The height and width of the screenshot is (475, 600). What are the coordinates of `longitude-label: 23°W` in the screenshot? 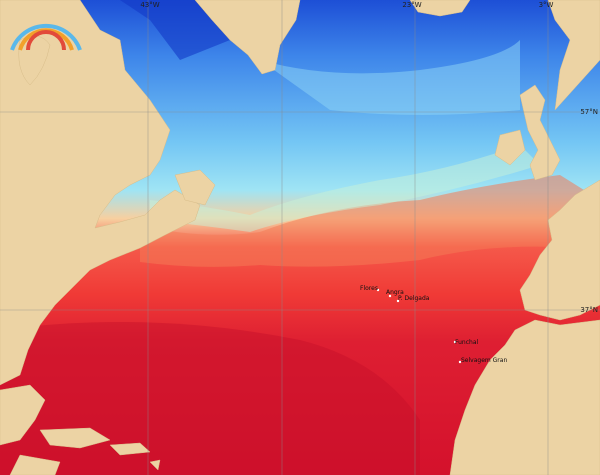 It's located at (411, 5).